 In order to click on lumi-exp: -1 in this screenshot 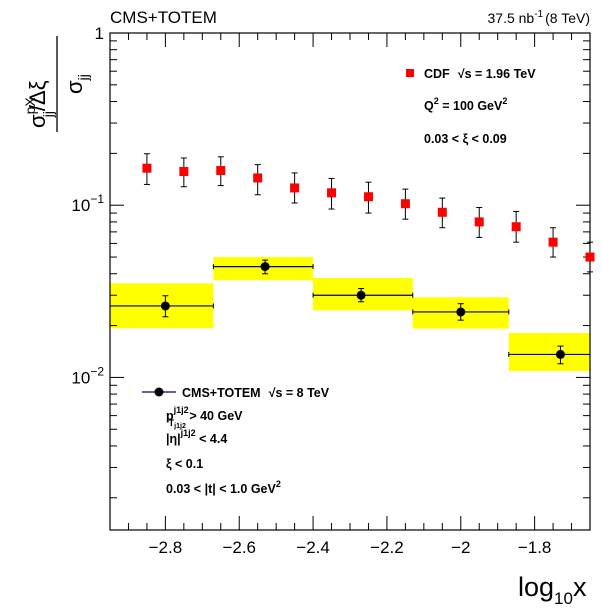, I will do `click(538, 14)`.